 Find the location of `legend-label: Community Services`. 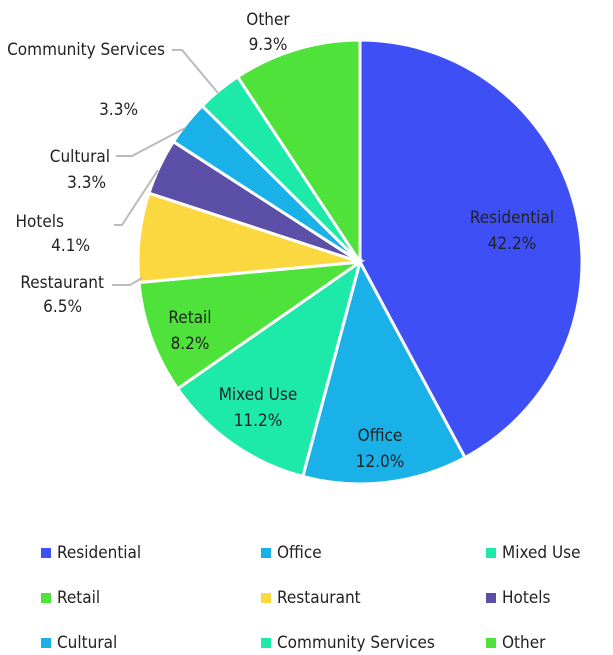

legend-label: Community Services is located at coordinates (356, 643).